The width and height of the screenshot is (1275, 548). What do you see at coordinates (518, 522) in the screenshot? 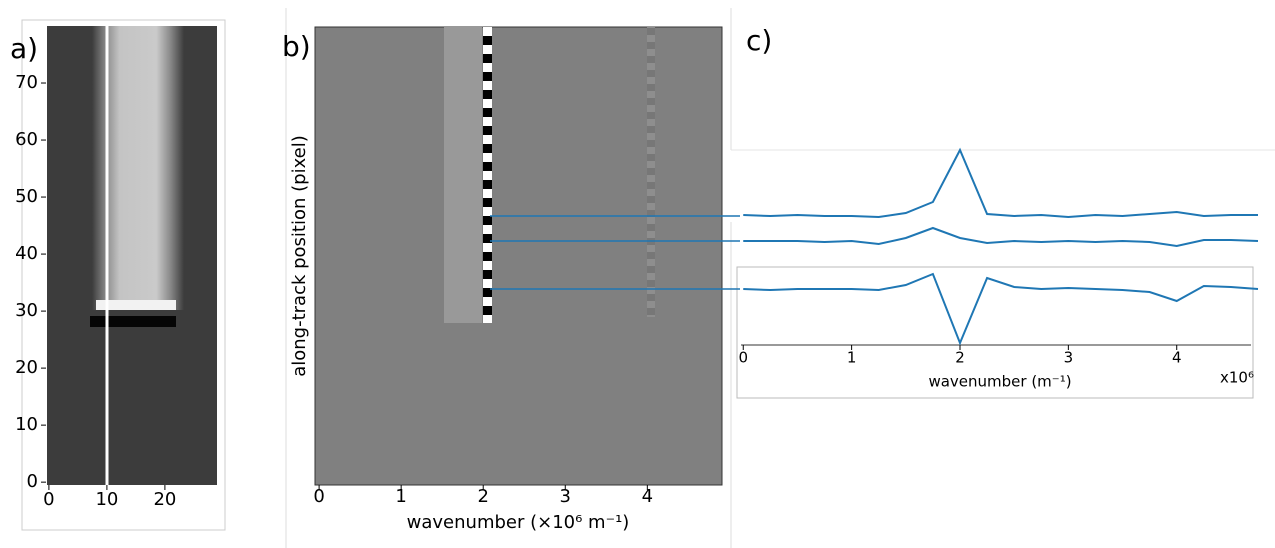
I see `x-axis-label: wavenumber (×10⁶ m⁻¹)` at bounding box center [518, 522].